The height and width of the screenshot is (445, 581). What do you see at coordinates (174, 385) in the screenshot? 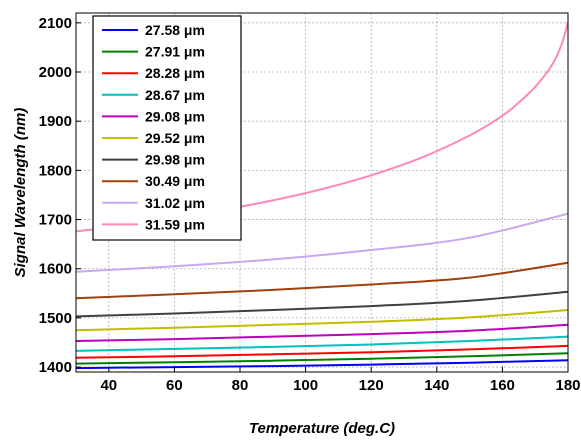
I see `x-tick-label: 60` at bounding box center [174, 385].